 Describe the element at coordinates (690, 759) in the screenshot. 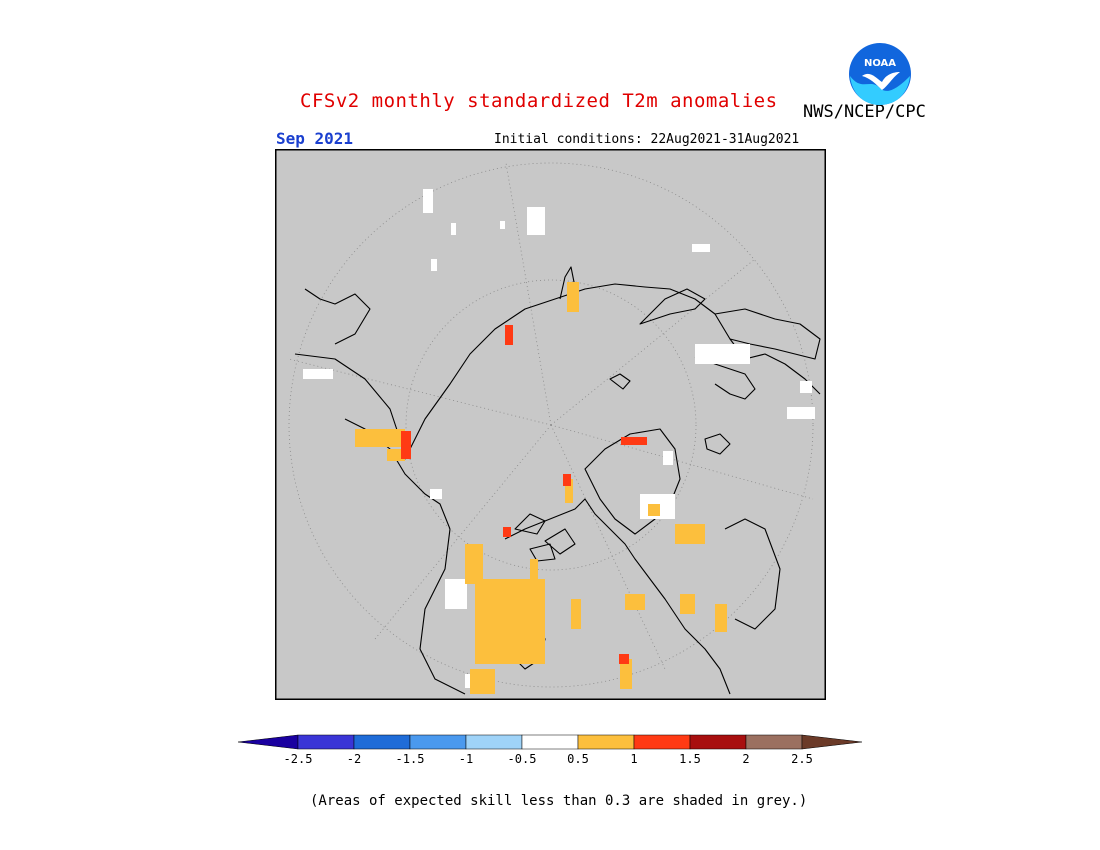

I see `colorbar-tick-label: 1.5` at that location.